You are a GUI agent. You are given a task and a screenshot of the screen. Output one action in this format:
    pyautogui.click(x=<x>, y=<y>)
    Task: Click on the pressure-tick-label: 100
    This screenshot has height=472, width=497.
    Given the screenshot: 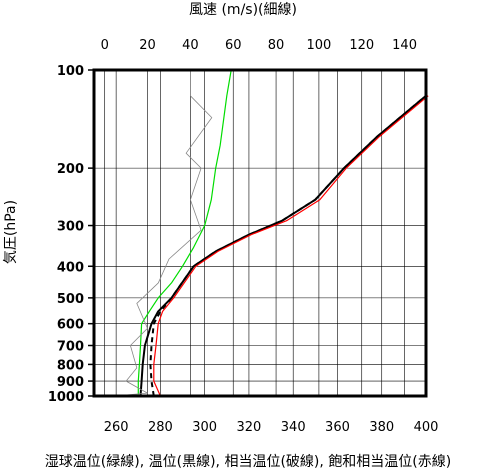 What is the action you would take?
    pyautogui.click(x=70, y=71)
    